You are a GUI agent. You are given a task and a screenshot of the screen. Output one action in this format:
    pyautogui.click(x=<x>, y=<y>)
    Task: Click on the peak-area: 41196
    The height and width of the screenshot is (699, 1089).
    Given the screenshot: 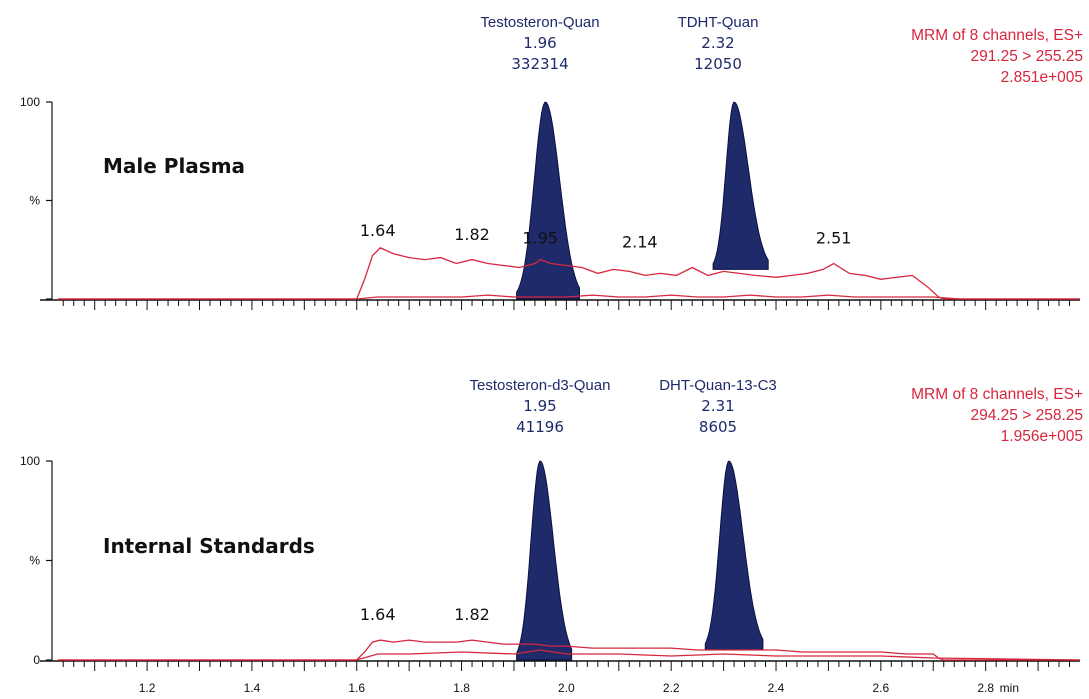 What is the action you would take?
    pyautogui.click(x=540, y=427)
    